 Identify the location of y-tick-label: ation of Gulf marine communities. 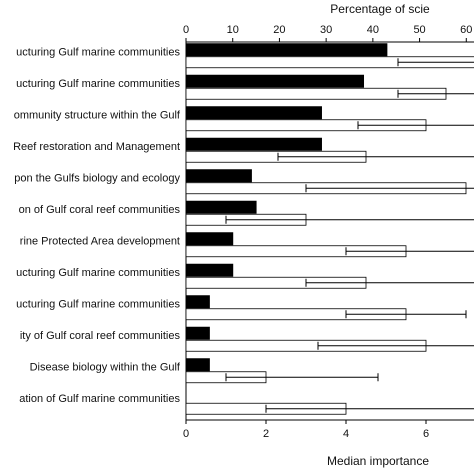
(99, 399).